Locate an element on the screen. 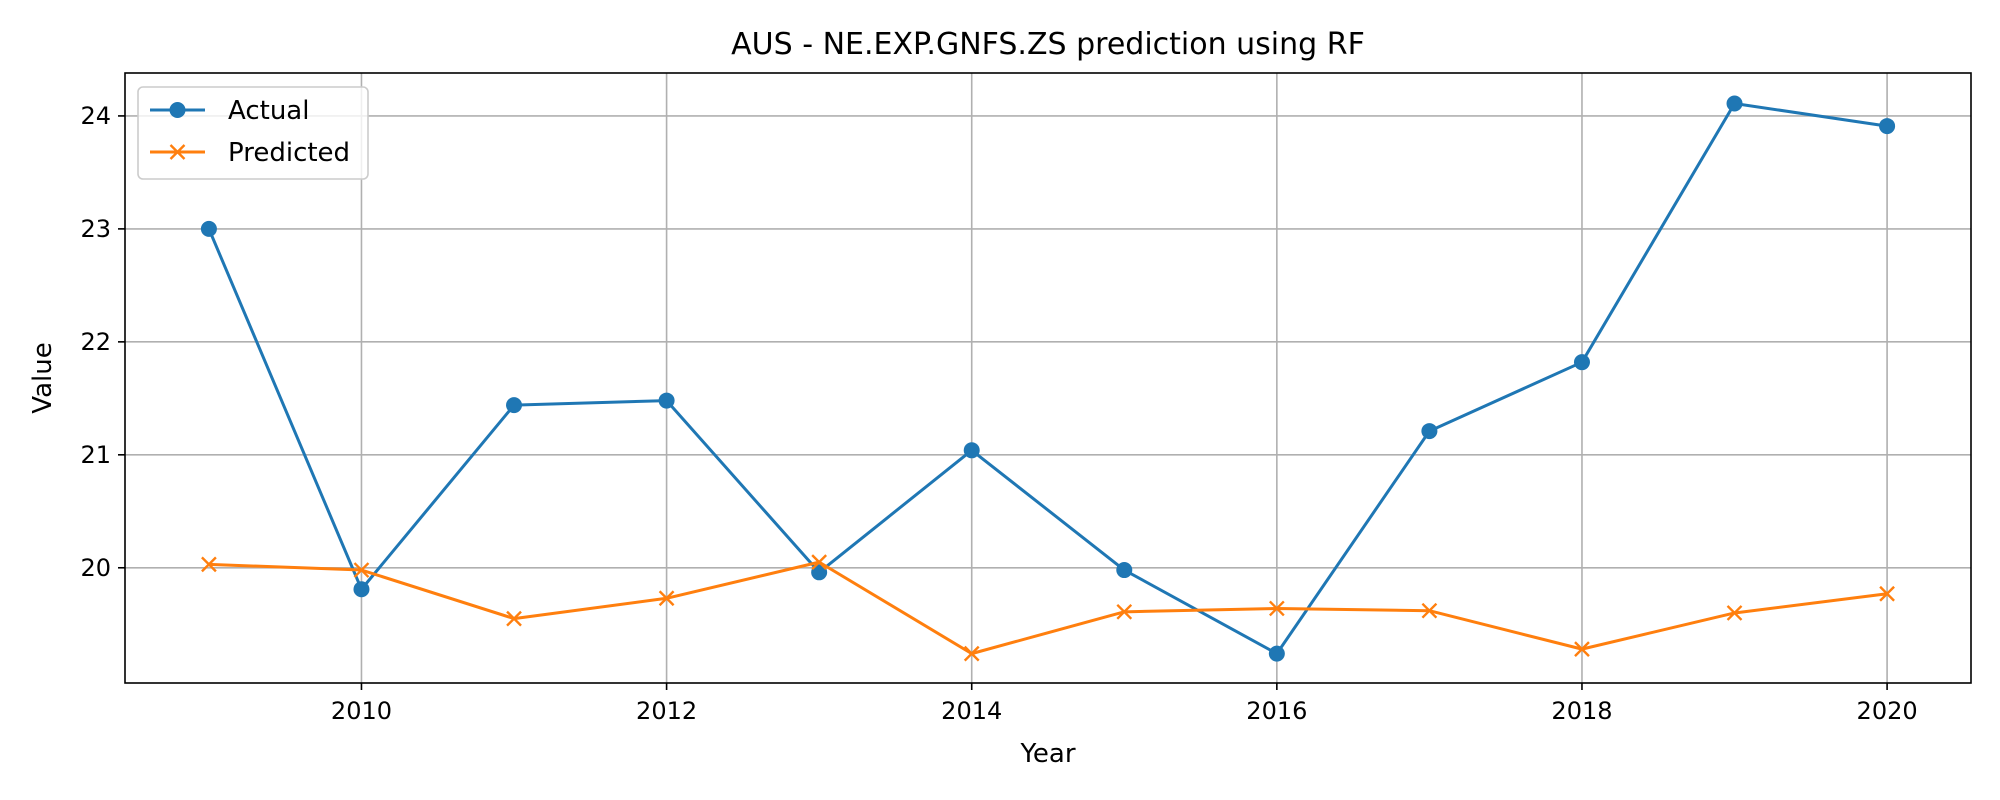 Image resolution: width=2000 pixels, height=800 pixels. legend-label: Actual is located at coordinates (268, 111).